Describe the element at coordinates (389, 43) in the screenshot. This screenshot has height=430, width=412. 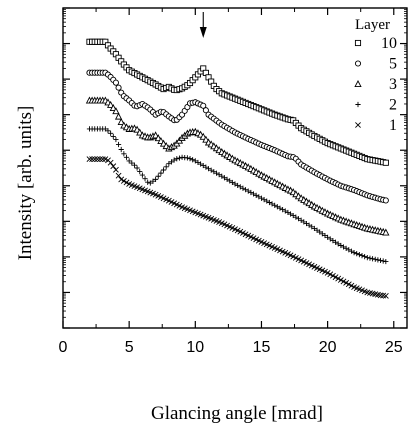
I see `legend-label: 10` at that location.